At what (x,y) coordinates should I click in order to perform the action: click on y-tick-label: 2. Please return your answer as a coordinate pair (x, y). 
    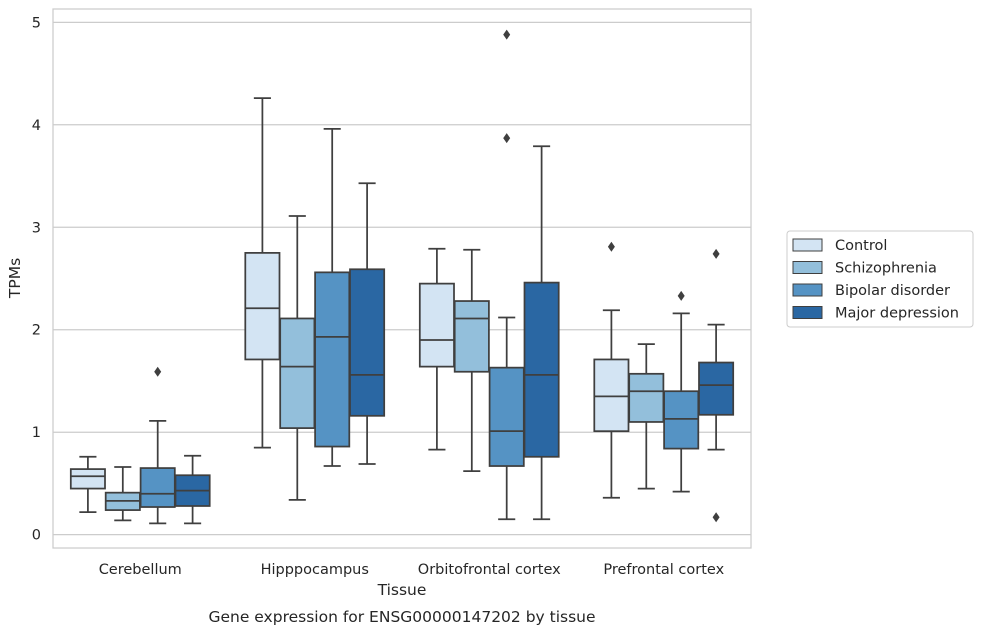
    Looking at the image, I should click on (36, 331).